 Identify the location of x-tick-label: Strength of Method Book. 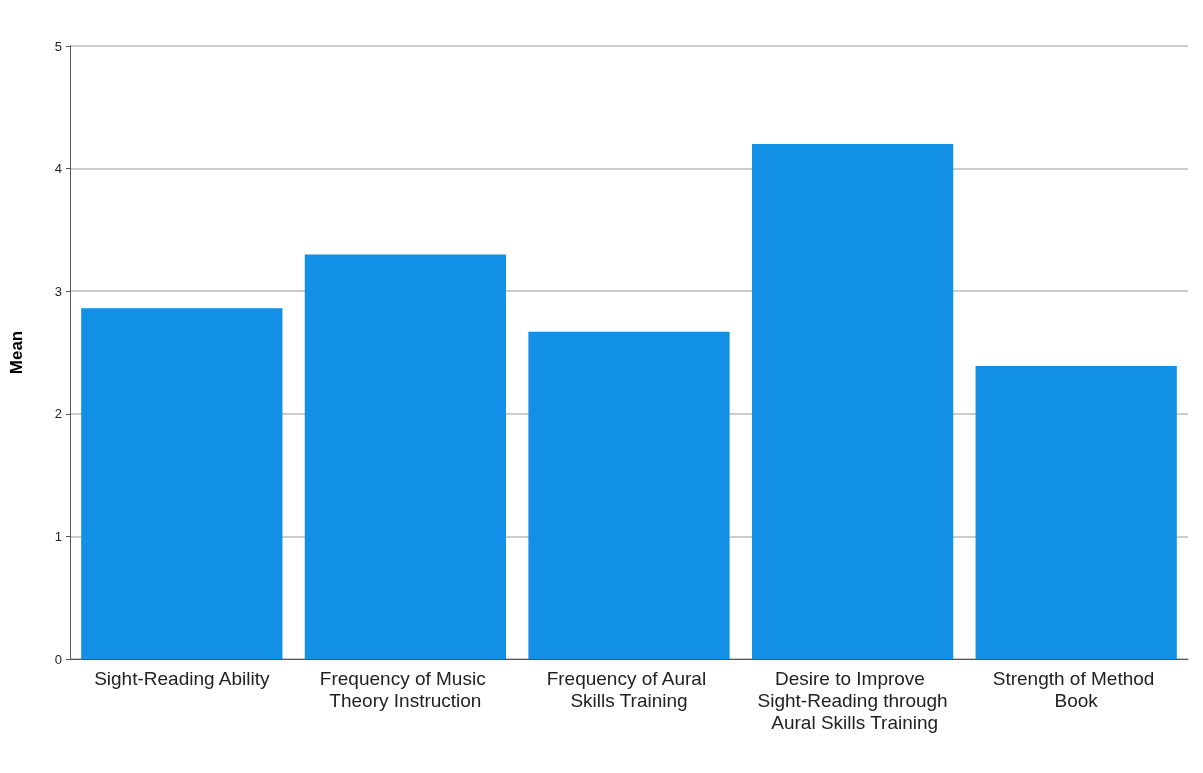
(1076, 689).